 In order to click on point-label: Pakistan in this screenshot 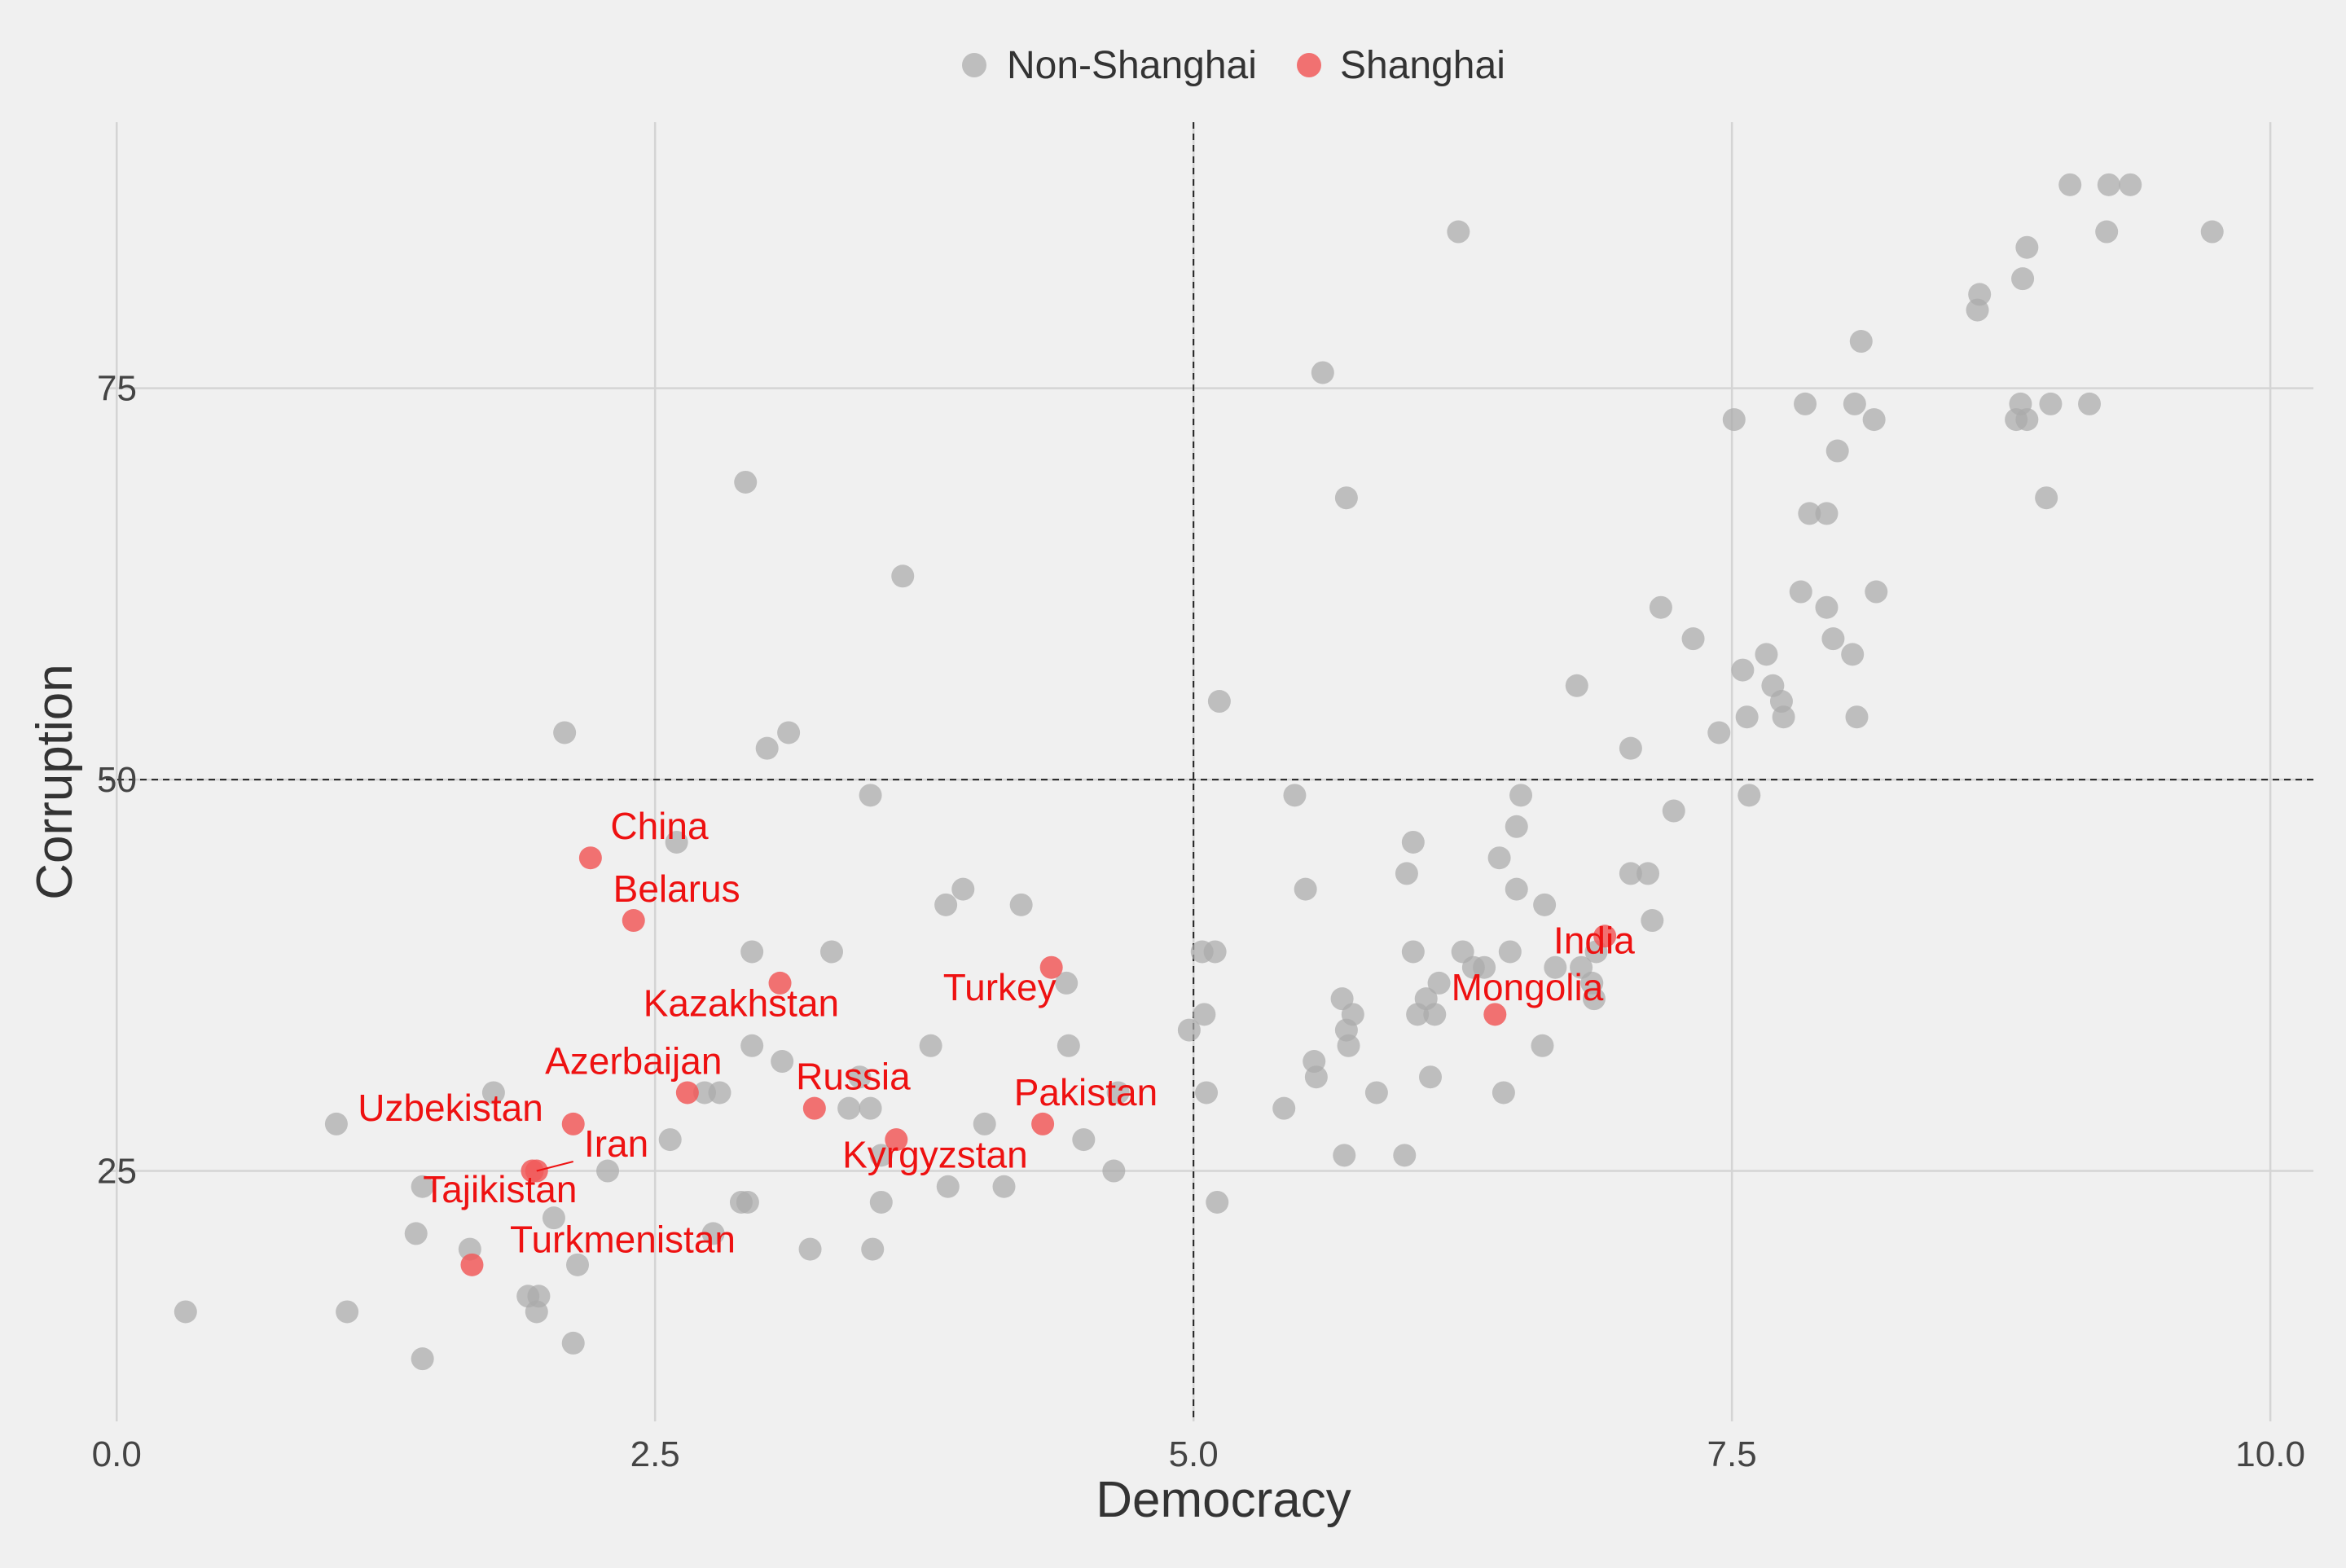, I will do `click(1086, 1092)`.